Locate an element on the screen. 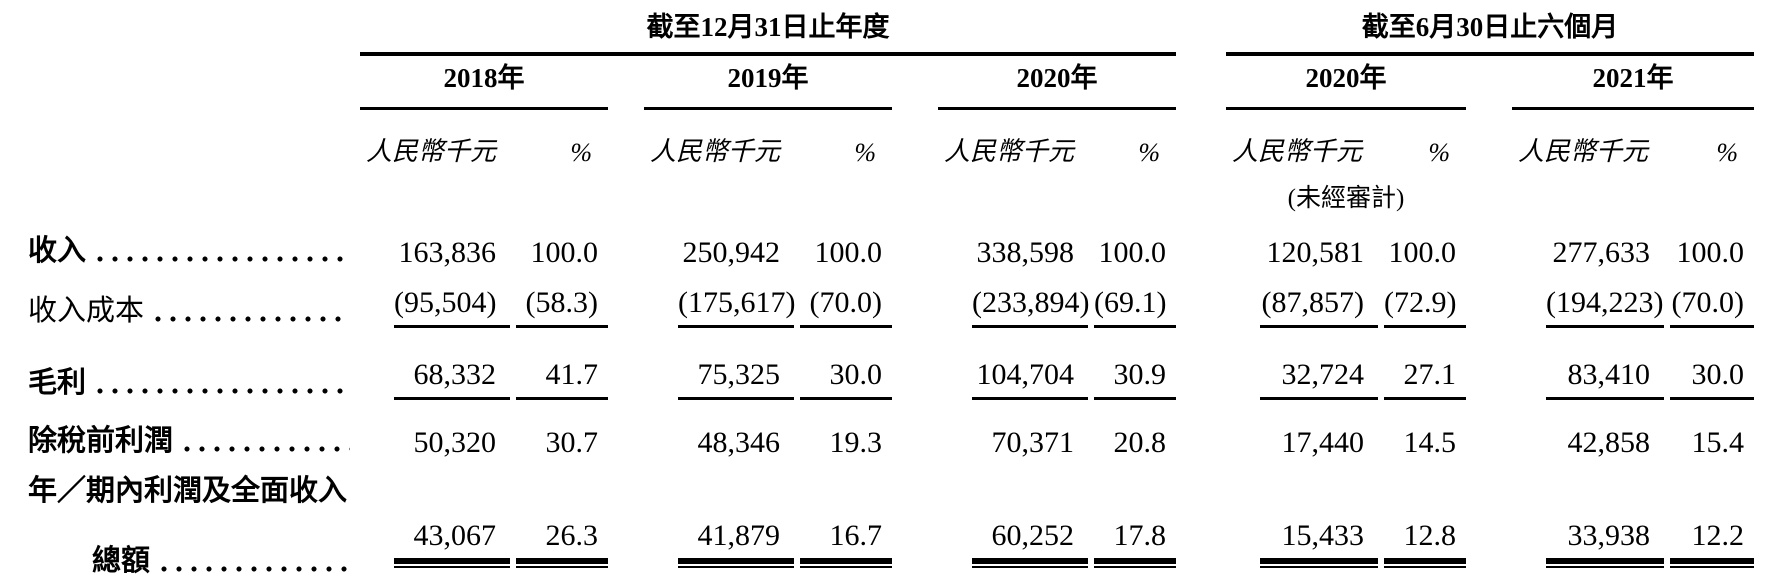  percent-cell: 26.3 is located at coordinates (562, 543).